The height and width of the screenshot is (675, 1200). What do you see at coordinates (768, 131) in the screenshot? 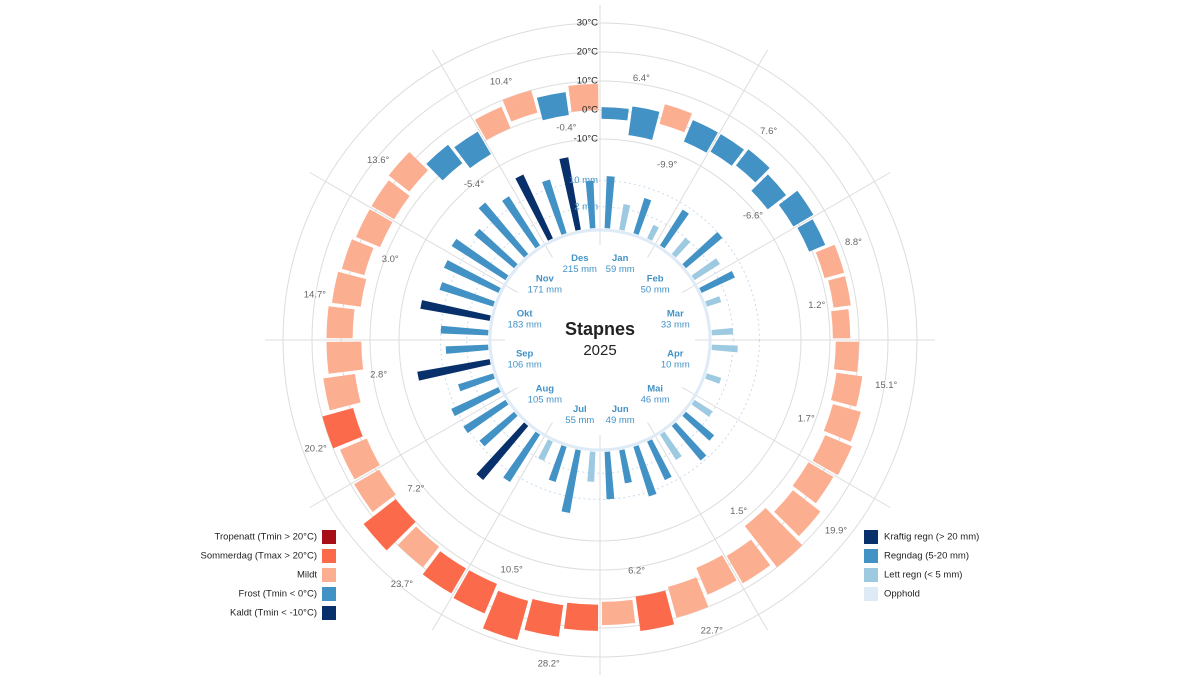
I see `max-label: 7.6°` at bounding box center [768, 131].